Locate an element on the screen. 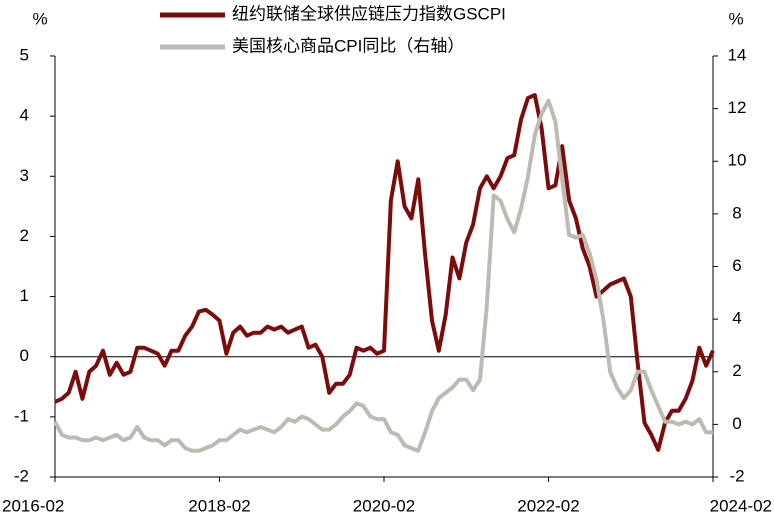 The image size is (774, 524). x-tick-label: 2024-02 is located at coordinates (741, 505).